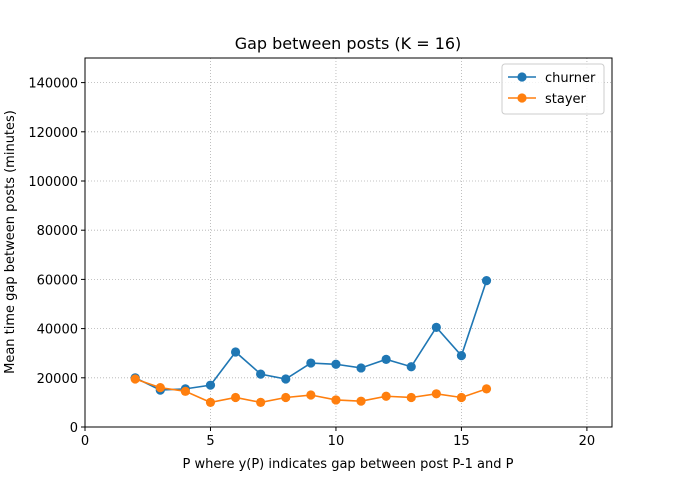  What do you see at coordinates (553, 89) in the screenshot?
I see `legend: churner stayer` at bounding box center [553, 89].